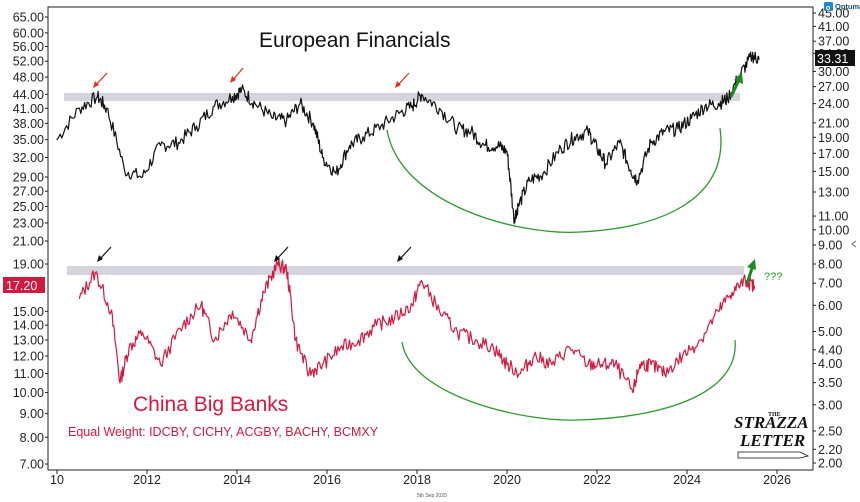 The height and width of the screenshot is (502, 860). Describe the element at coordinates (830, 246) in the screenshot. I see `y-tick-label-right: 9.00` at that location.